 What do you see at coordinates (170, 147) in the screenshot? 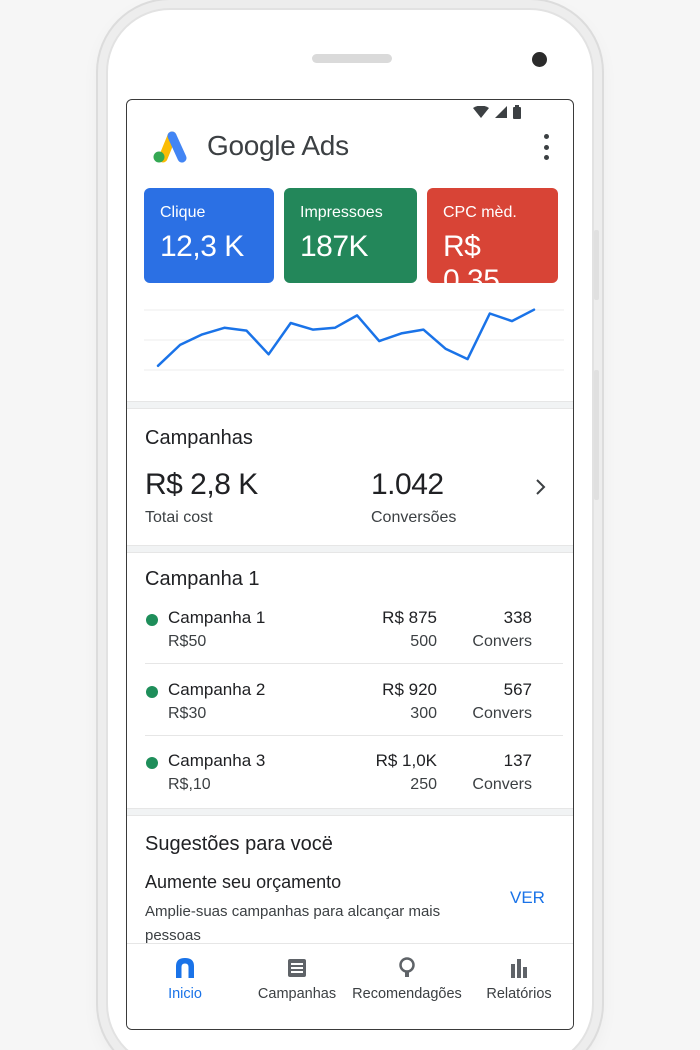
I see `google-ads-logo-icon` at bounding box center [170, 147].